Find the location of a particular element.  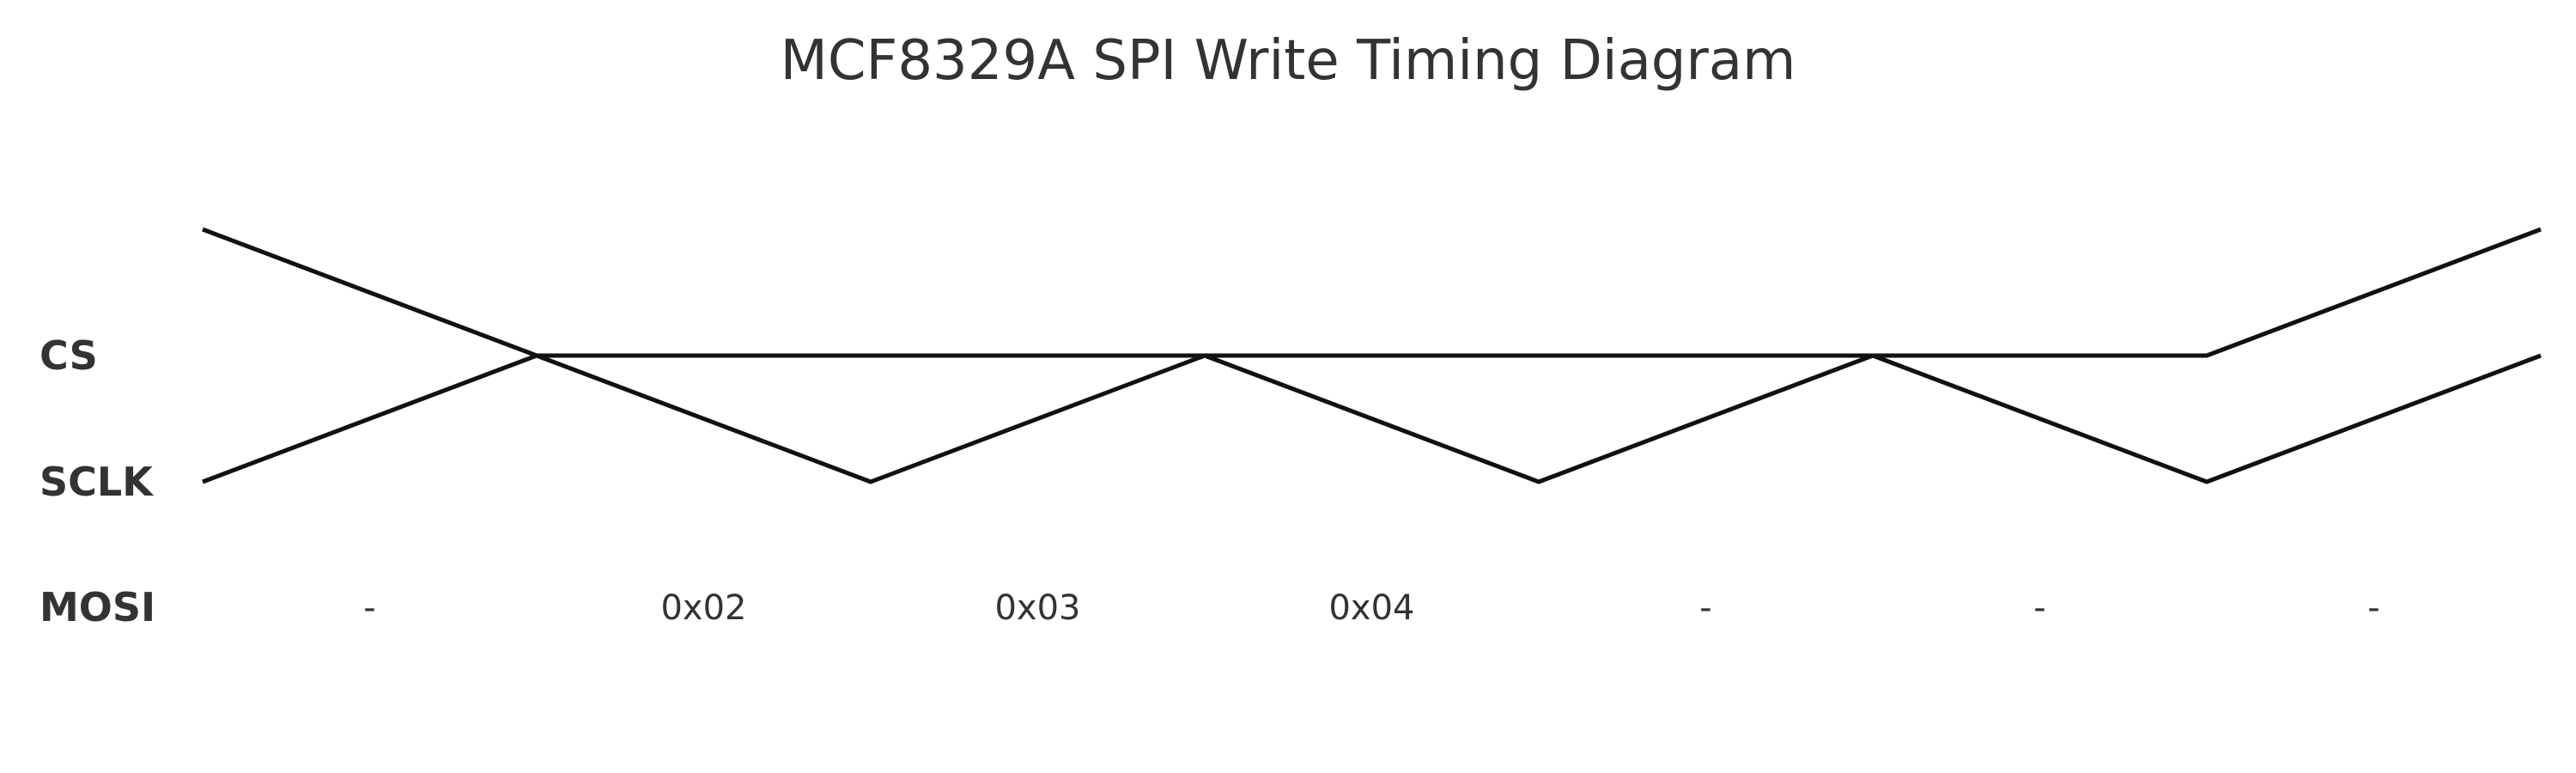

signal-label-mosi: MOSI is located at coordinates (97, 607).